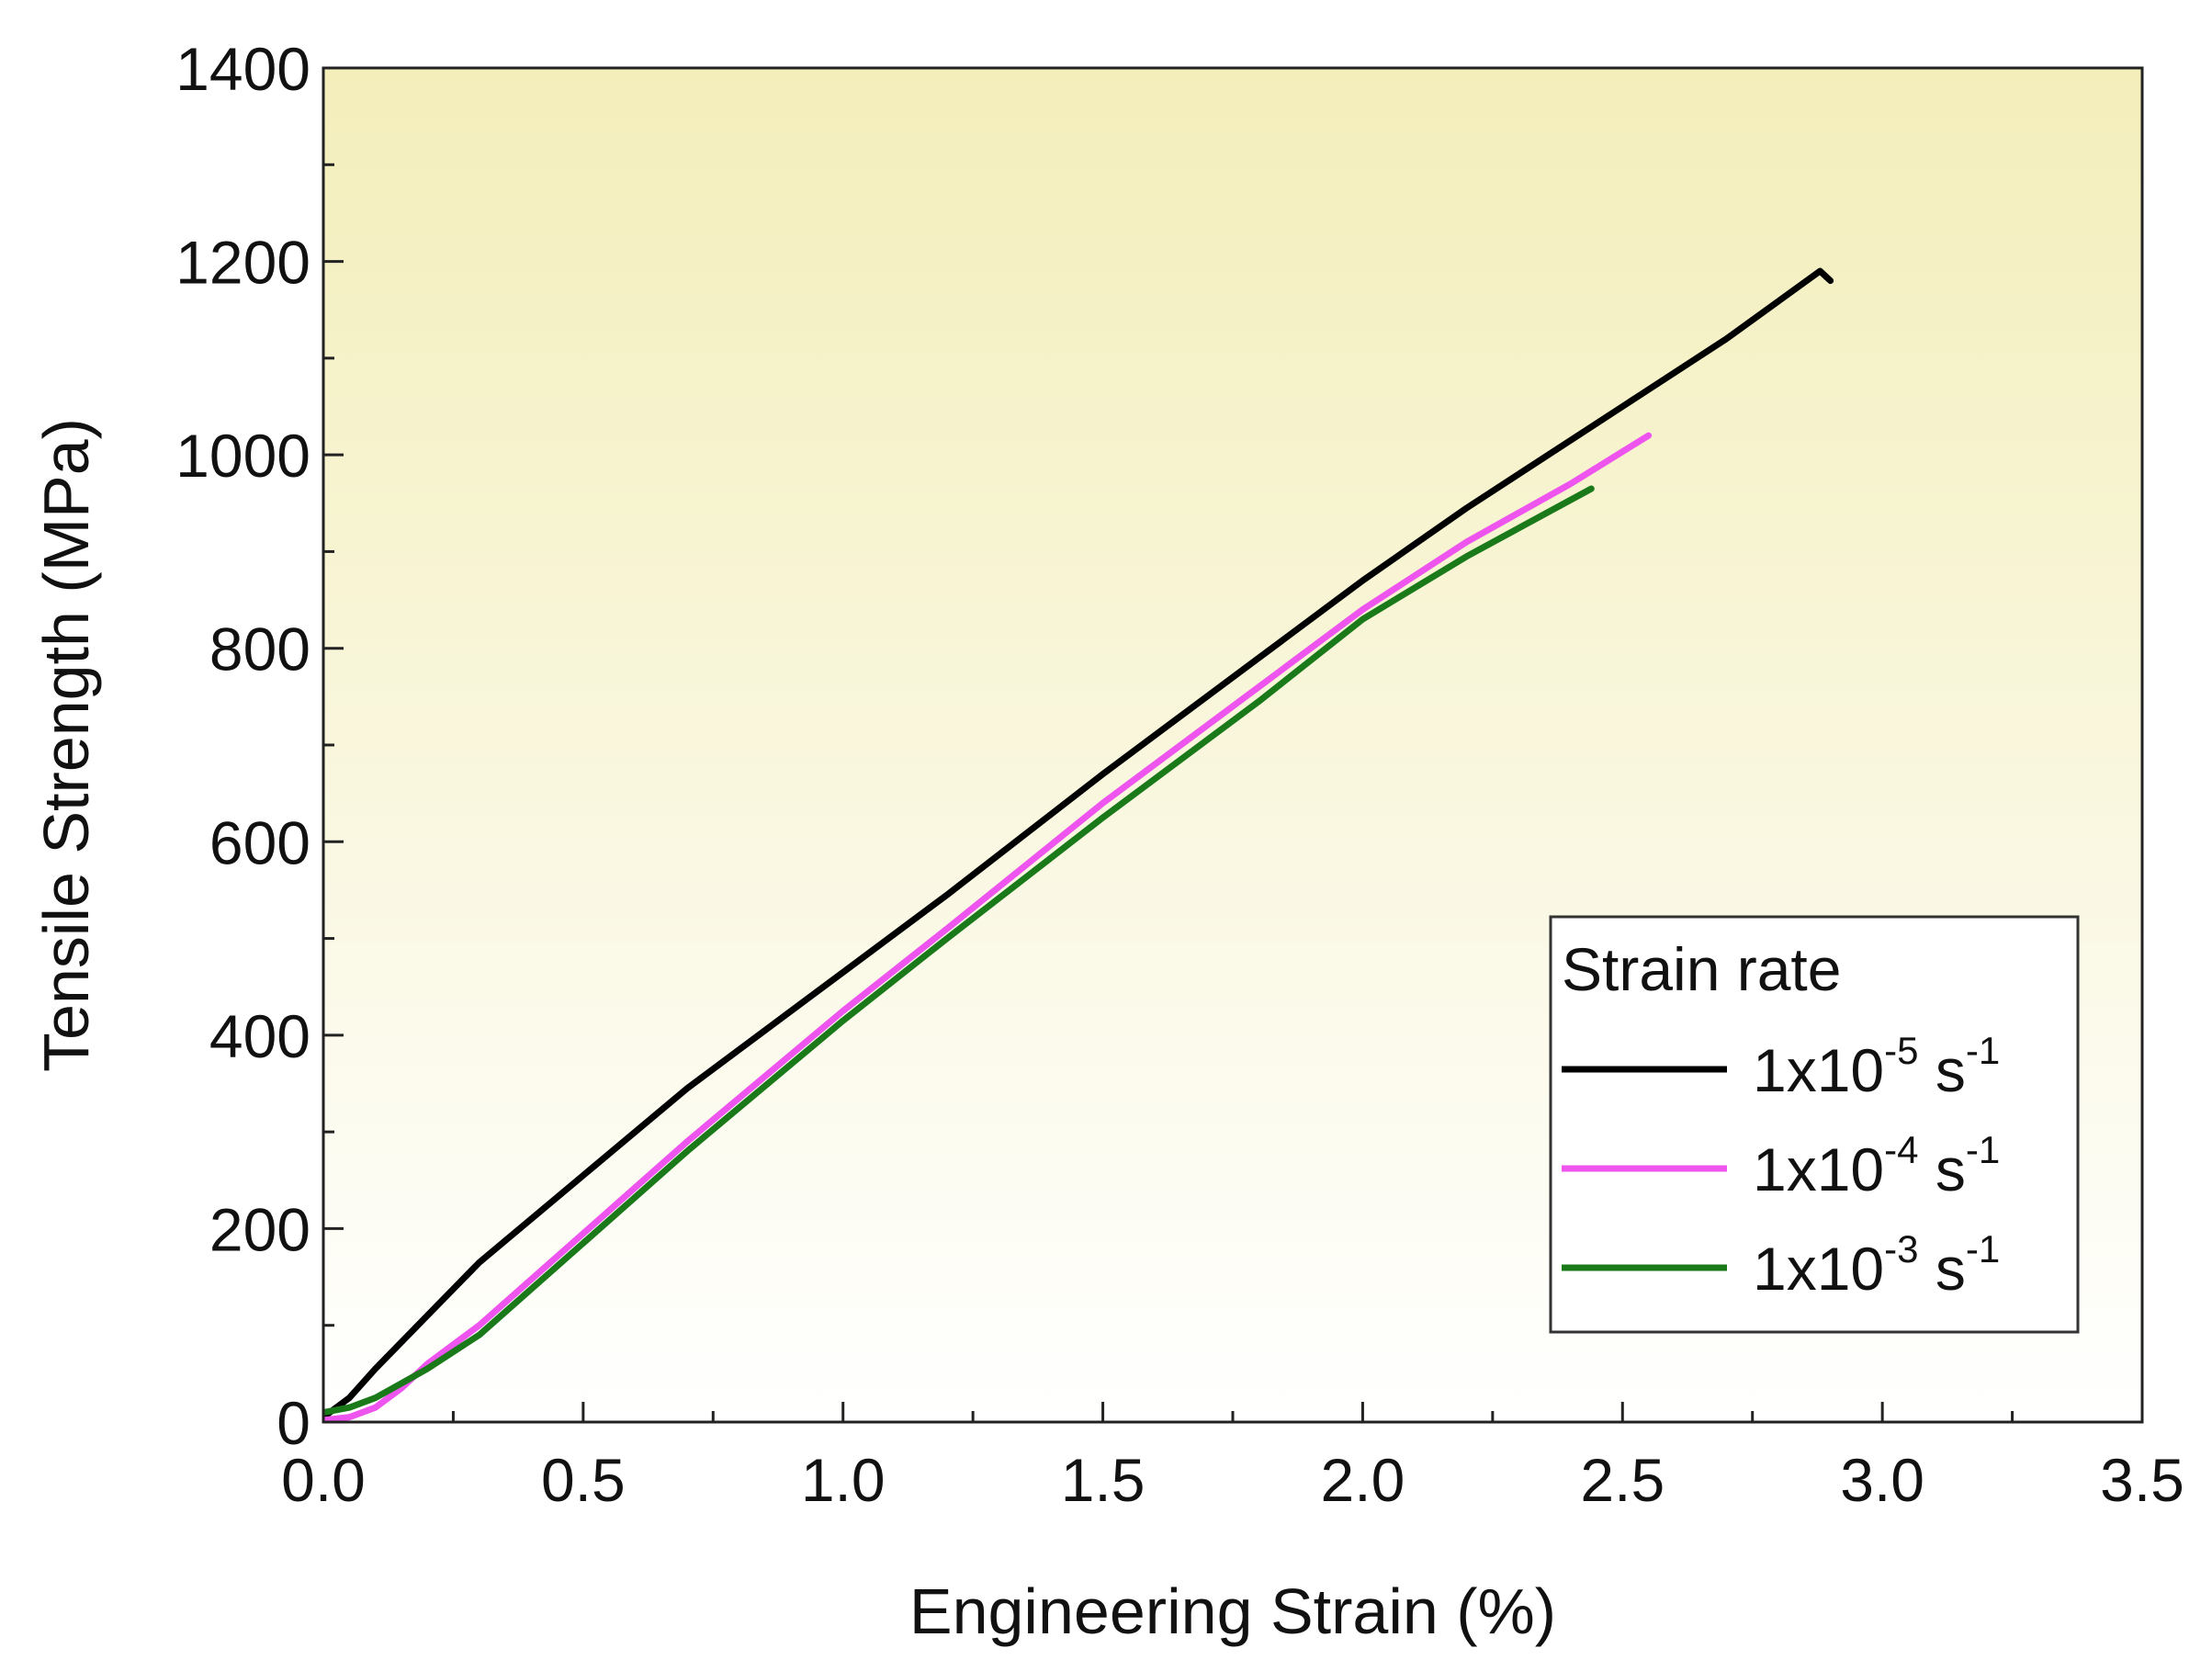 The image size is (2212, 1671). Describe the element at coordinates (242, 263) in the screenshot. I see `y-tick-label: 1200` at that location.